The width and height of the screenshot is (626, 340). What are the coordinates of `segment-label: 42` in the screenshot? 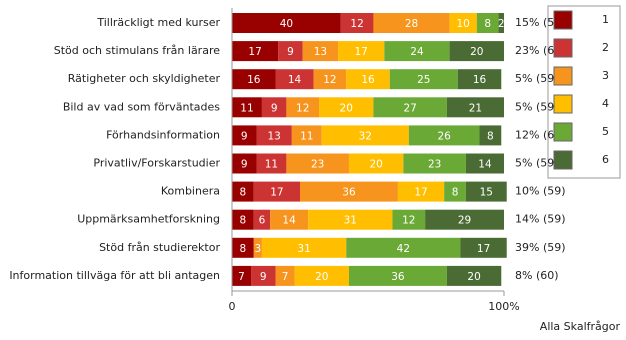 It's located at (403, 249).